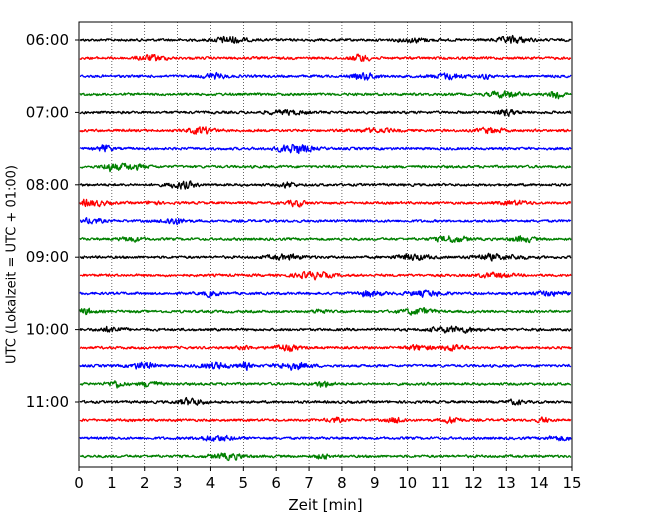 The height and width of the screenshot is (524, 650). Describe the element at coordinates (79, 483) in the screenshot. I see `x-tick-label-0: 0` at that location.